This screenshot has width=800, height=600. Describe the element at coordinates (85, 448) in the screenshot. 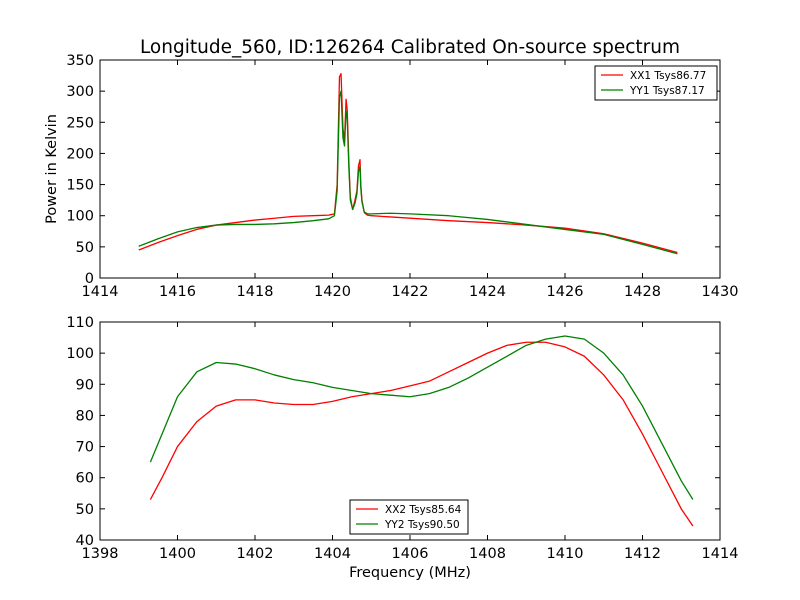

I see `y-tick-label: 70` at that location.